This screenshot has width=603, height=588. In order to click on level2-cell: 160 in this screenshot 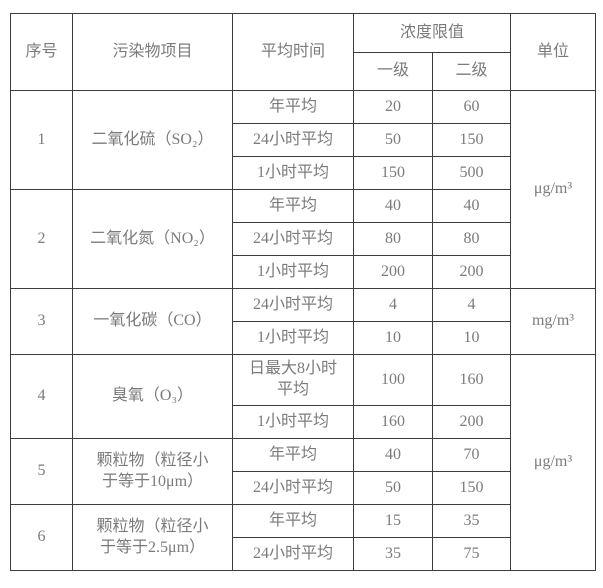, I will do `click(471, 380)`.